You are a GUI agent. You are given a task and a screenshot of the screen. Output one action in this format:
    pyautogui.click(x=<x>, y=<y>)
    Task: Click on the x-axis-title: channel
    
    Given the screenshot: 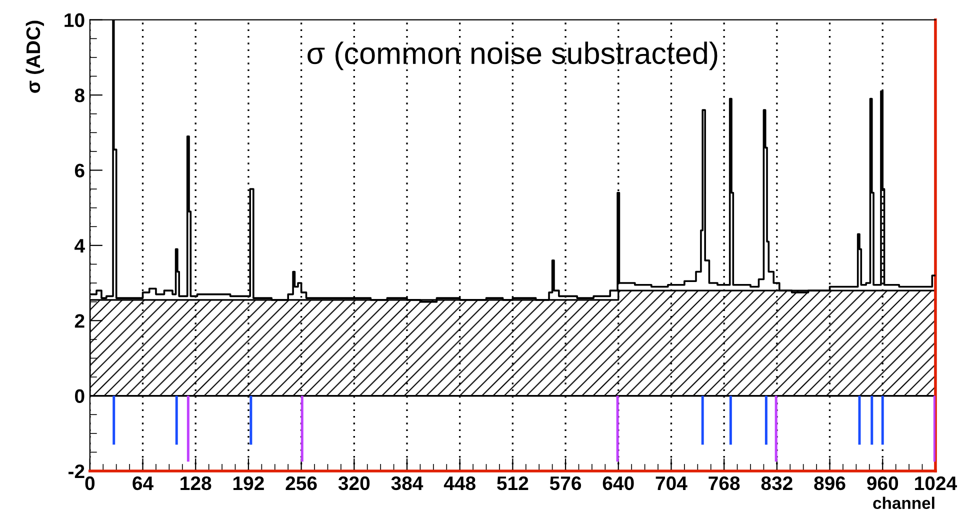 What is the action you would take?
    pyautogui.click(x=903, y=503)
    